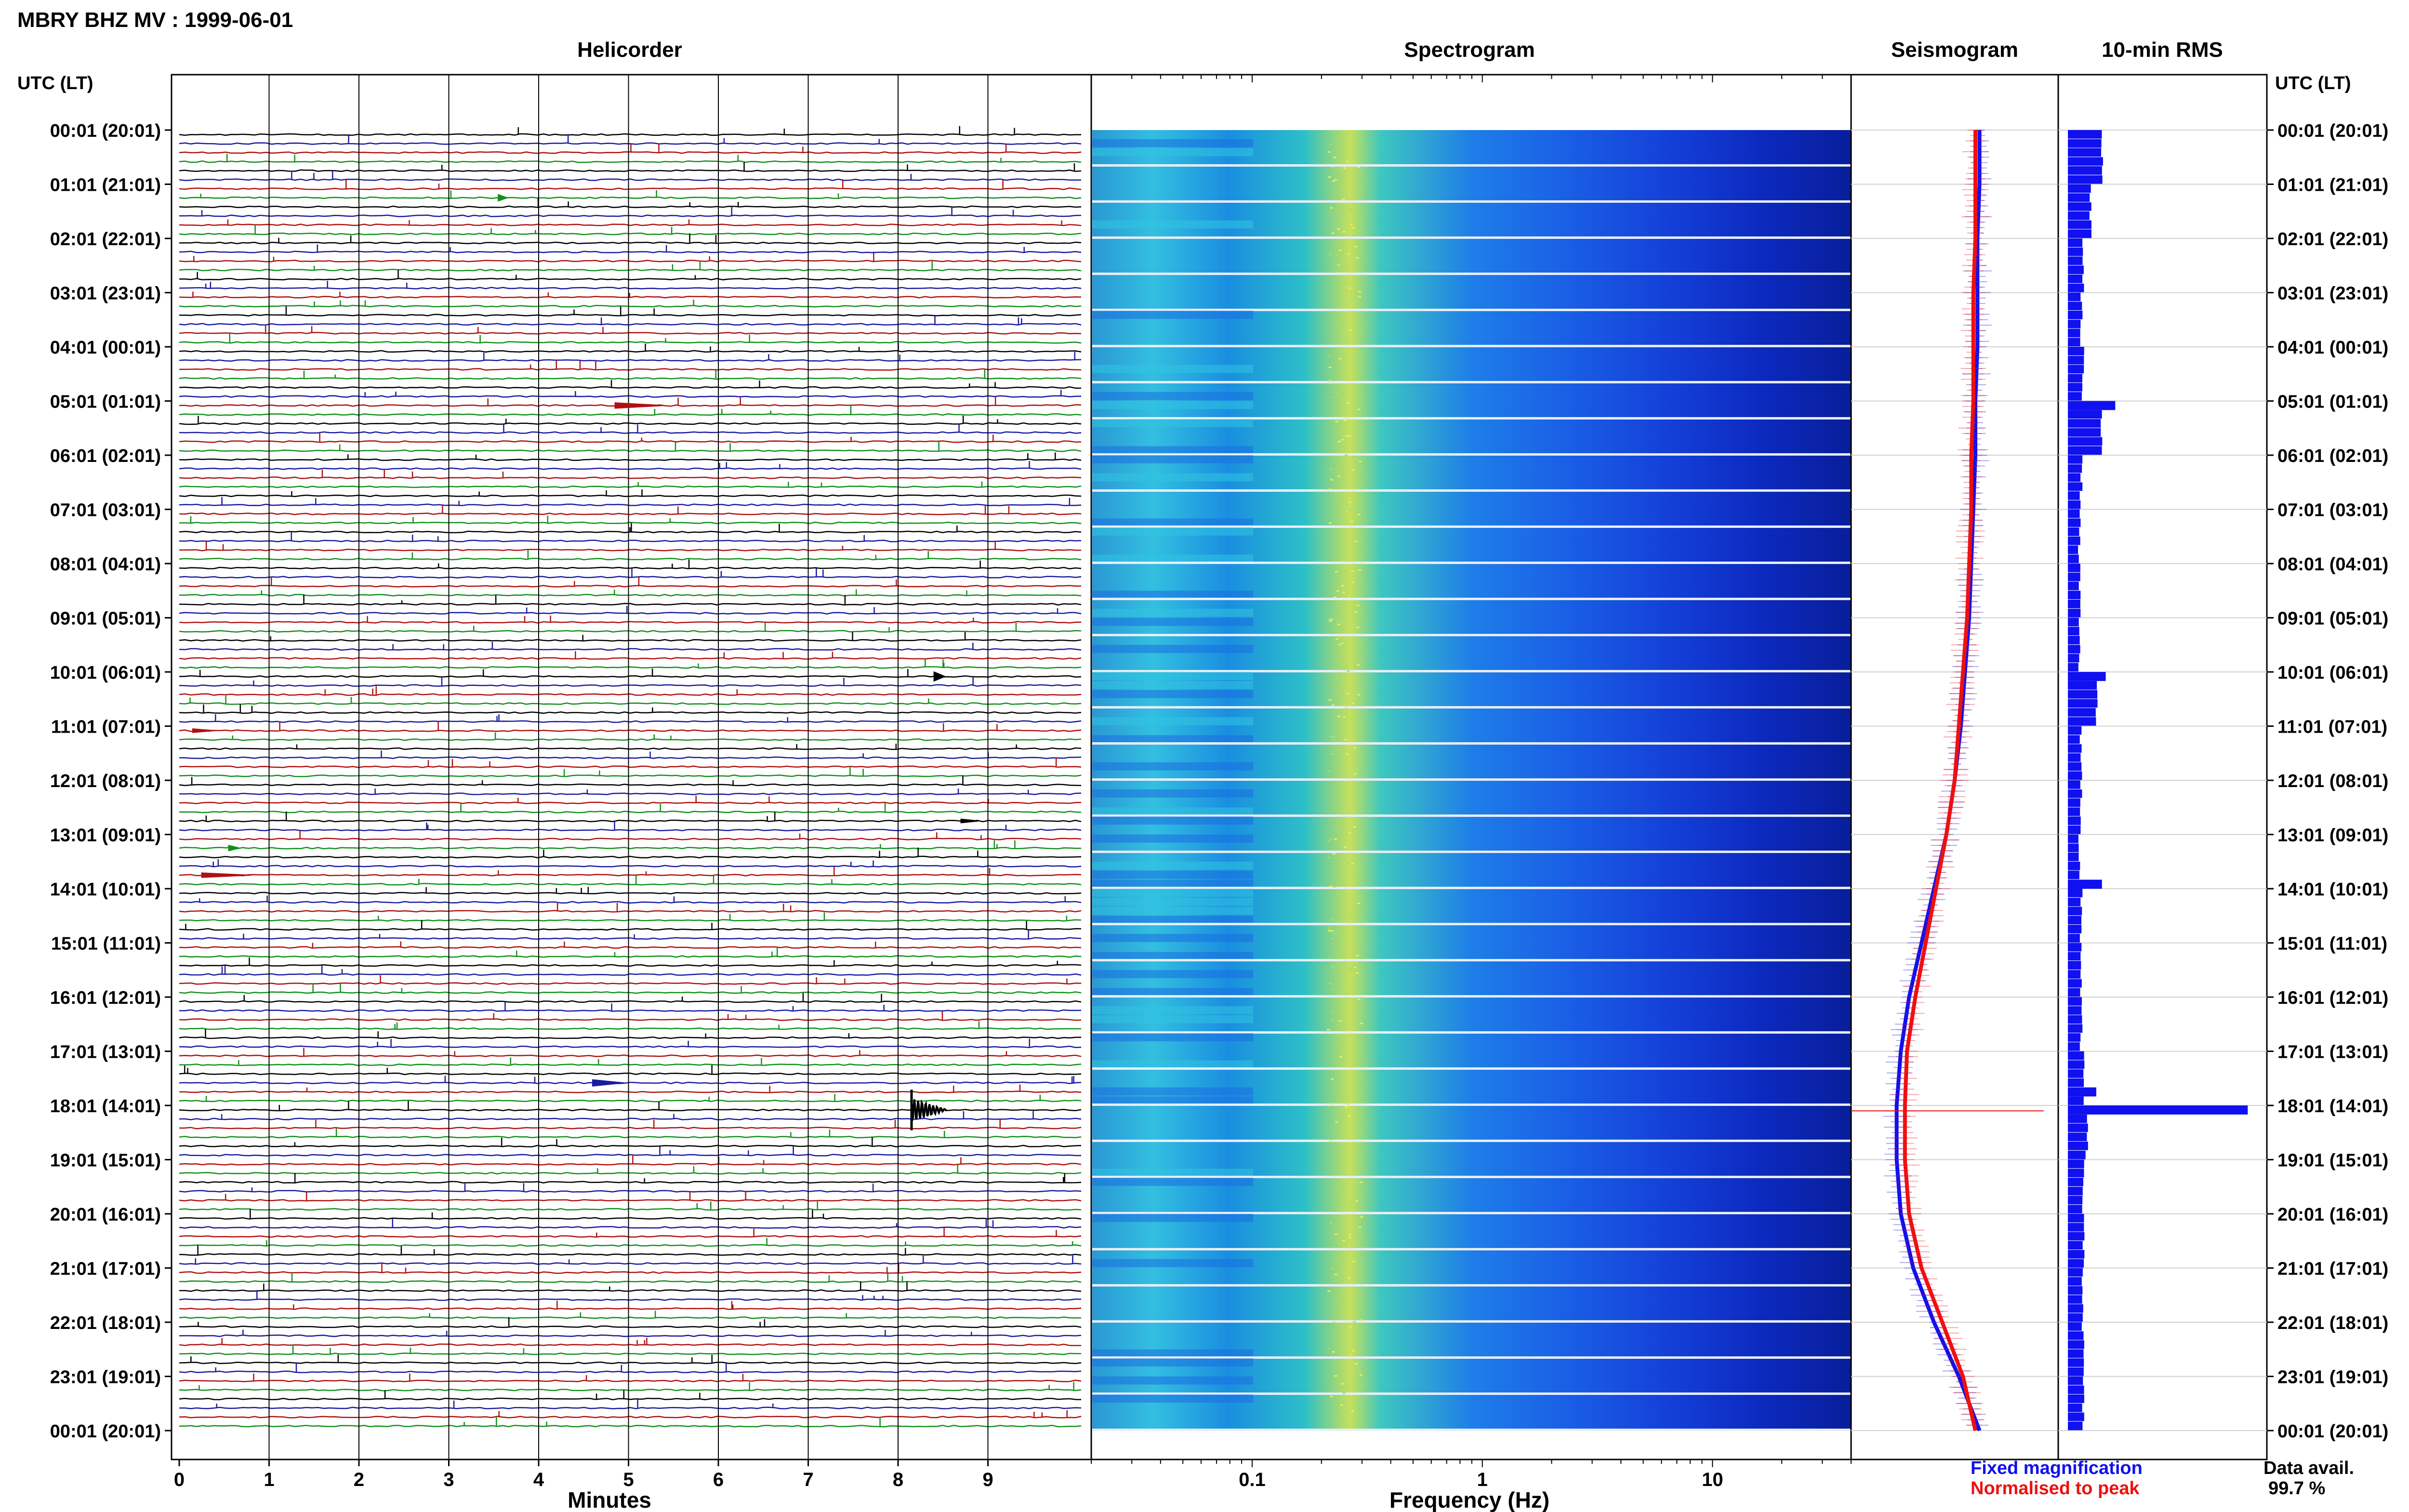  Describe the element at coordinates (2332, 1161) in the screenshot. I see `time-tick-label-right: 19:01 (15:01)` at that location.